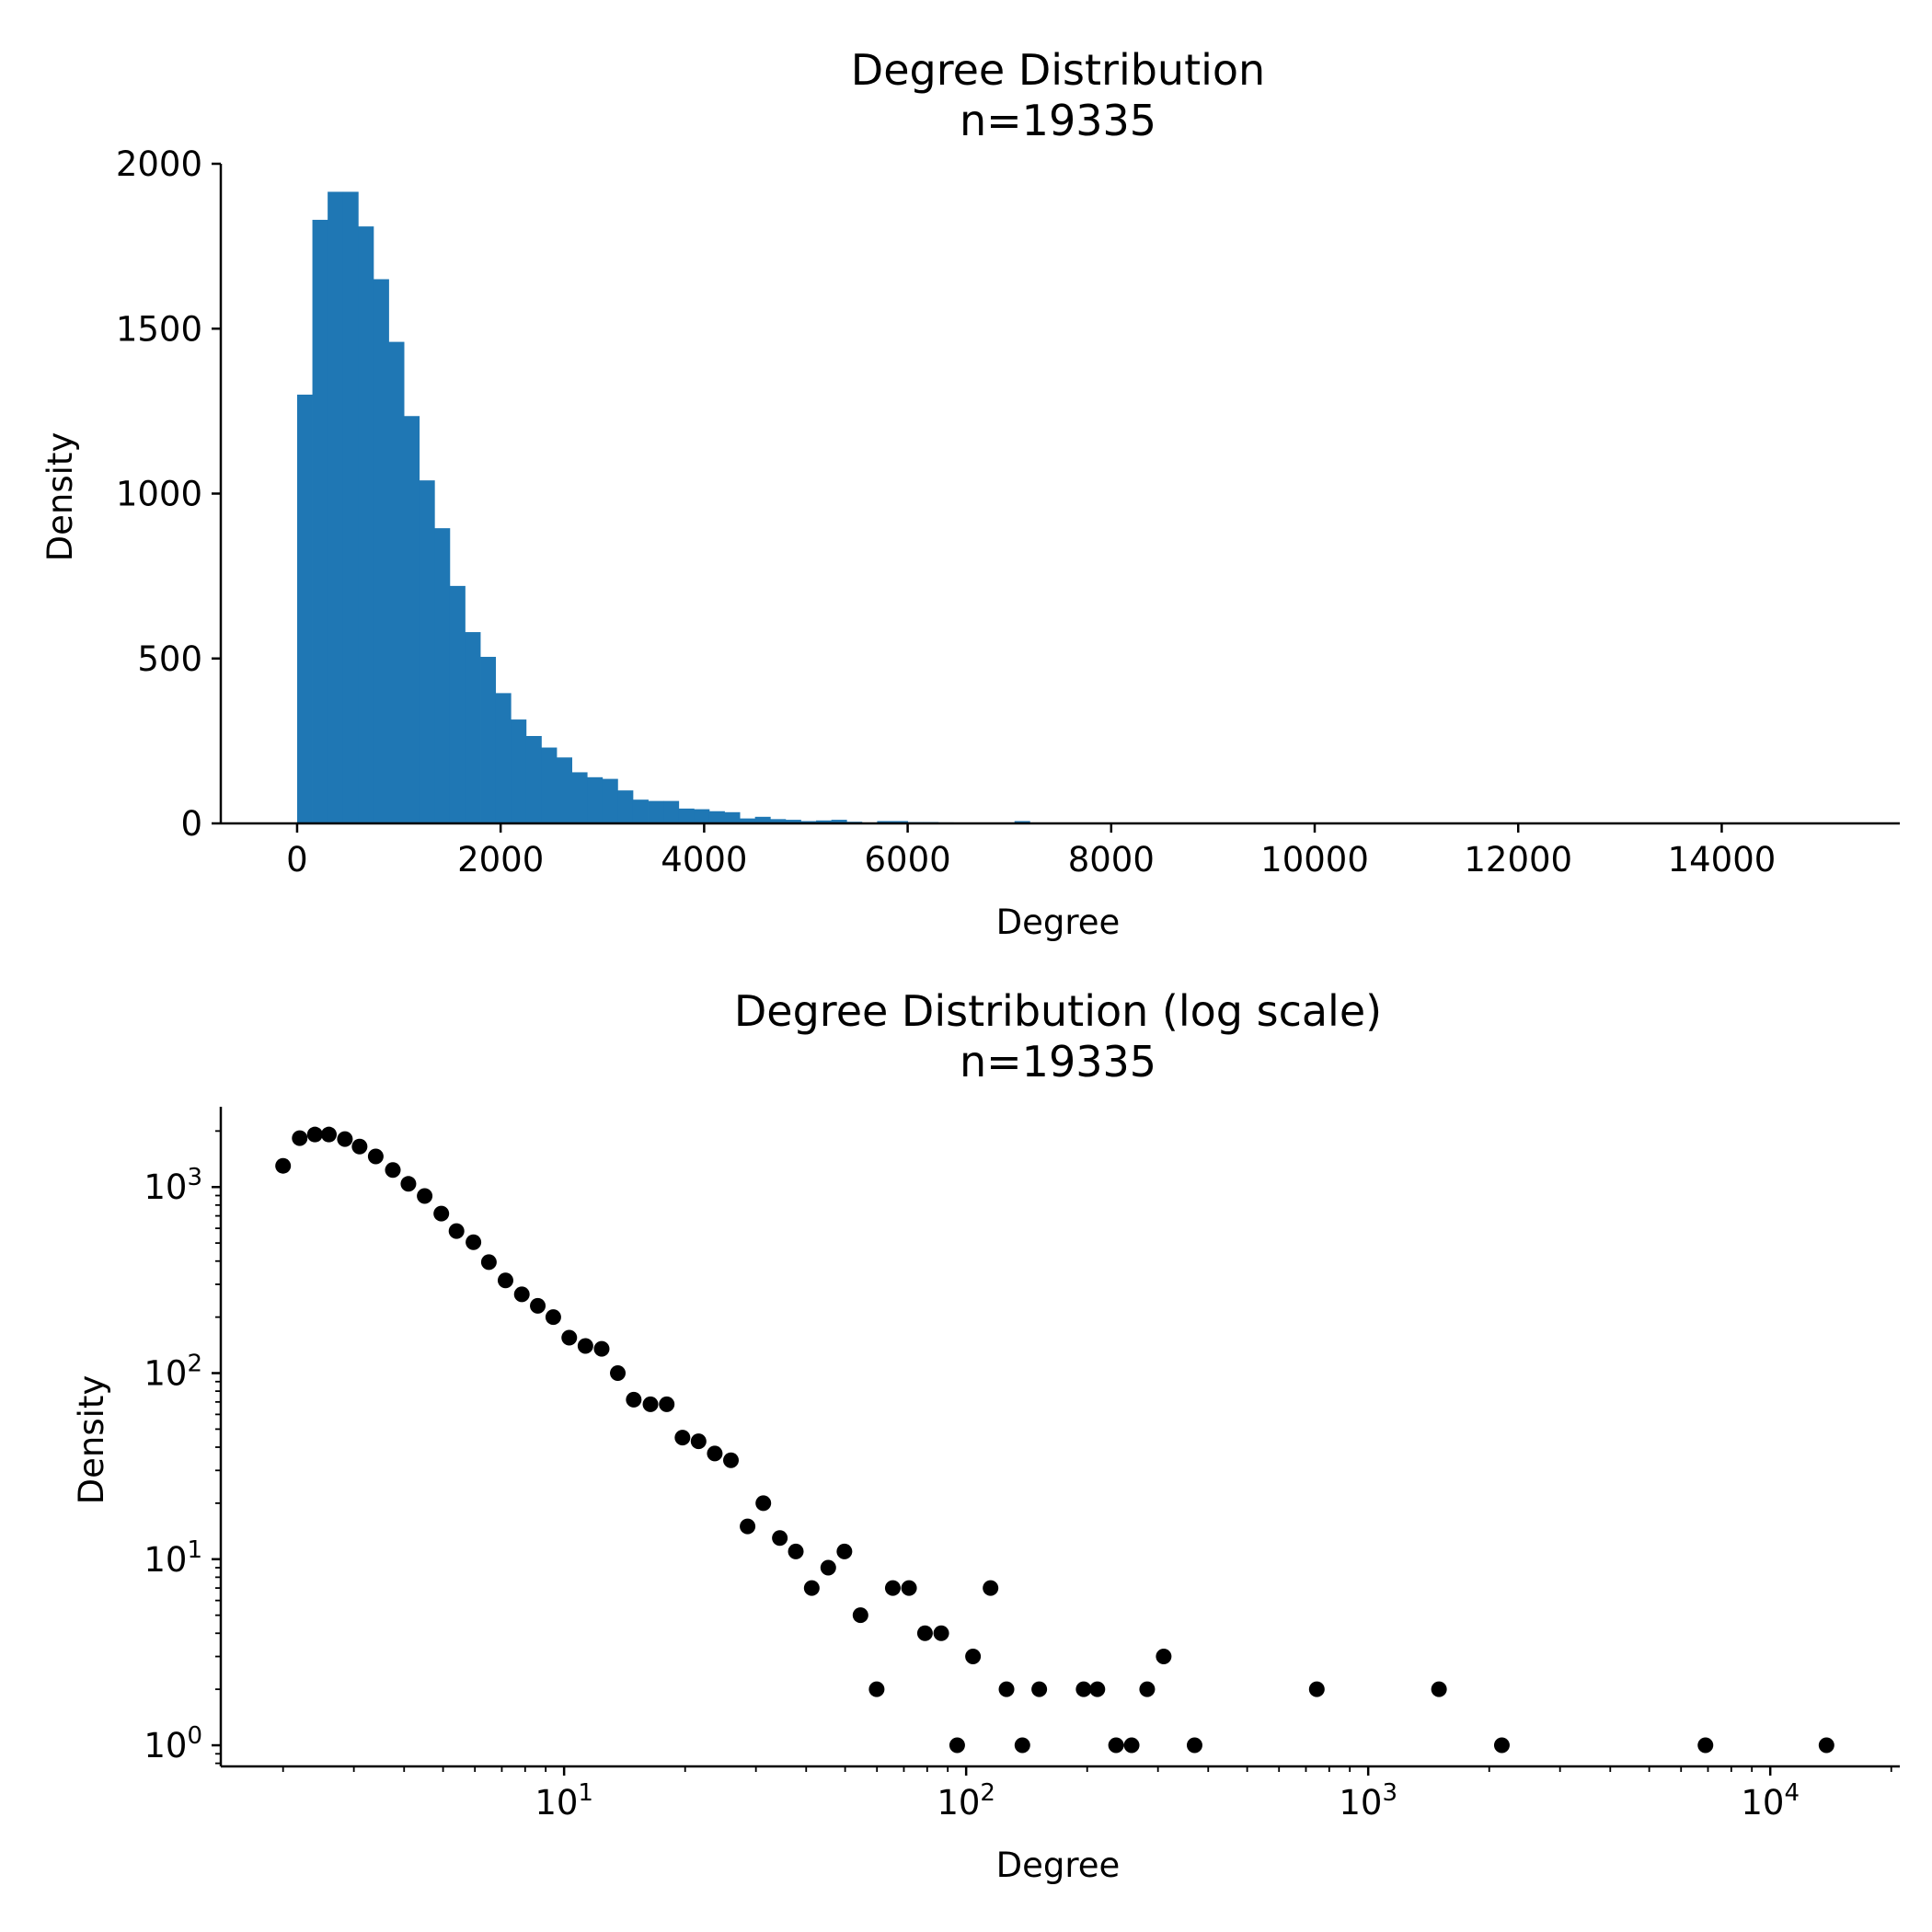 The width and height of the screenshot is (1932, 1932). I want to click on scatter-xlabel: Degree, so click(1058, 1865).